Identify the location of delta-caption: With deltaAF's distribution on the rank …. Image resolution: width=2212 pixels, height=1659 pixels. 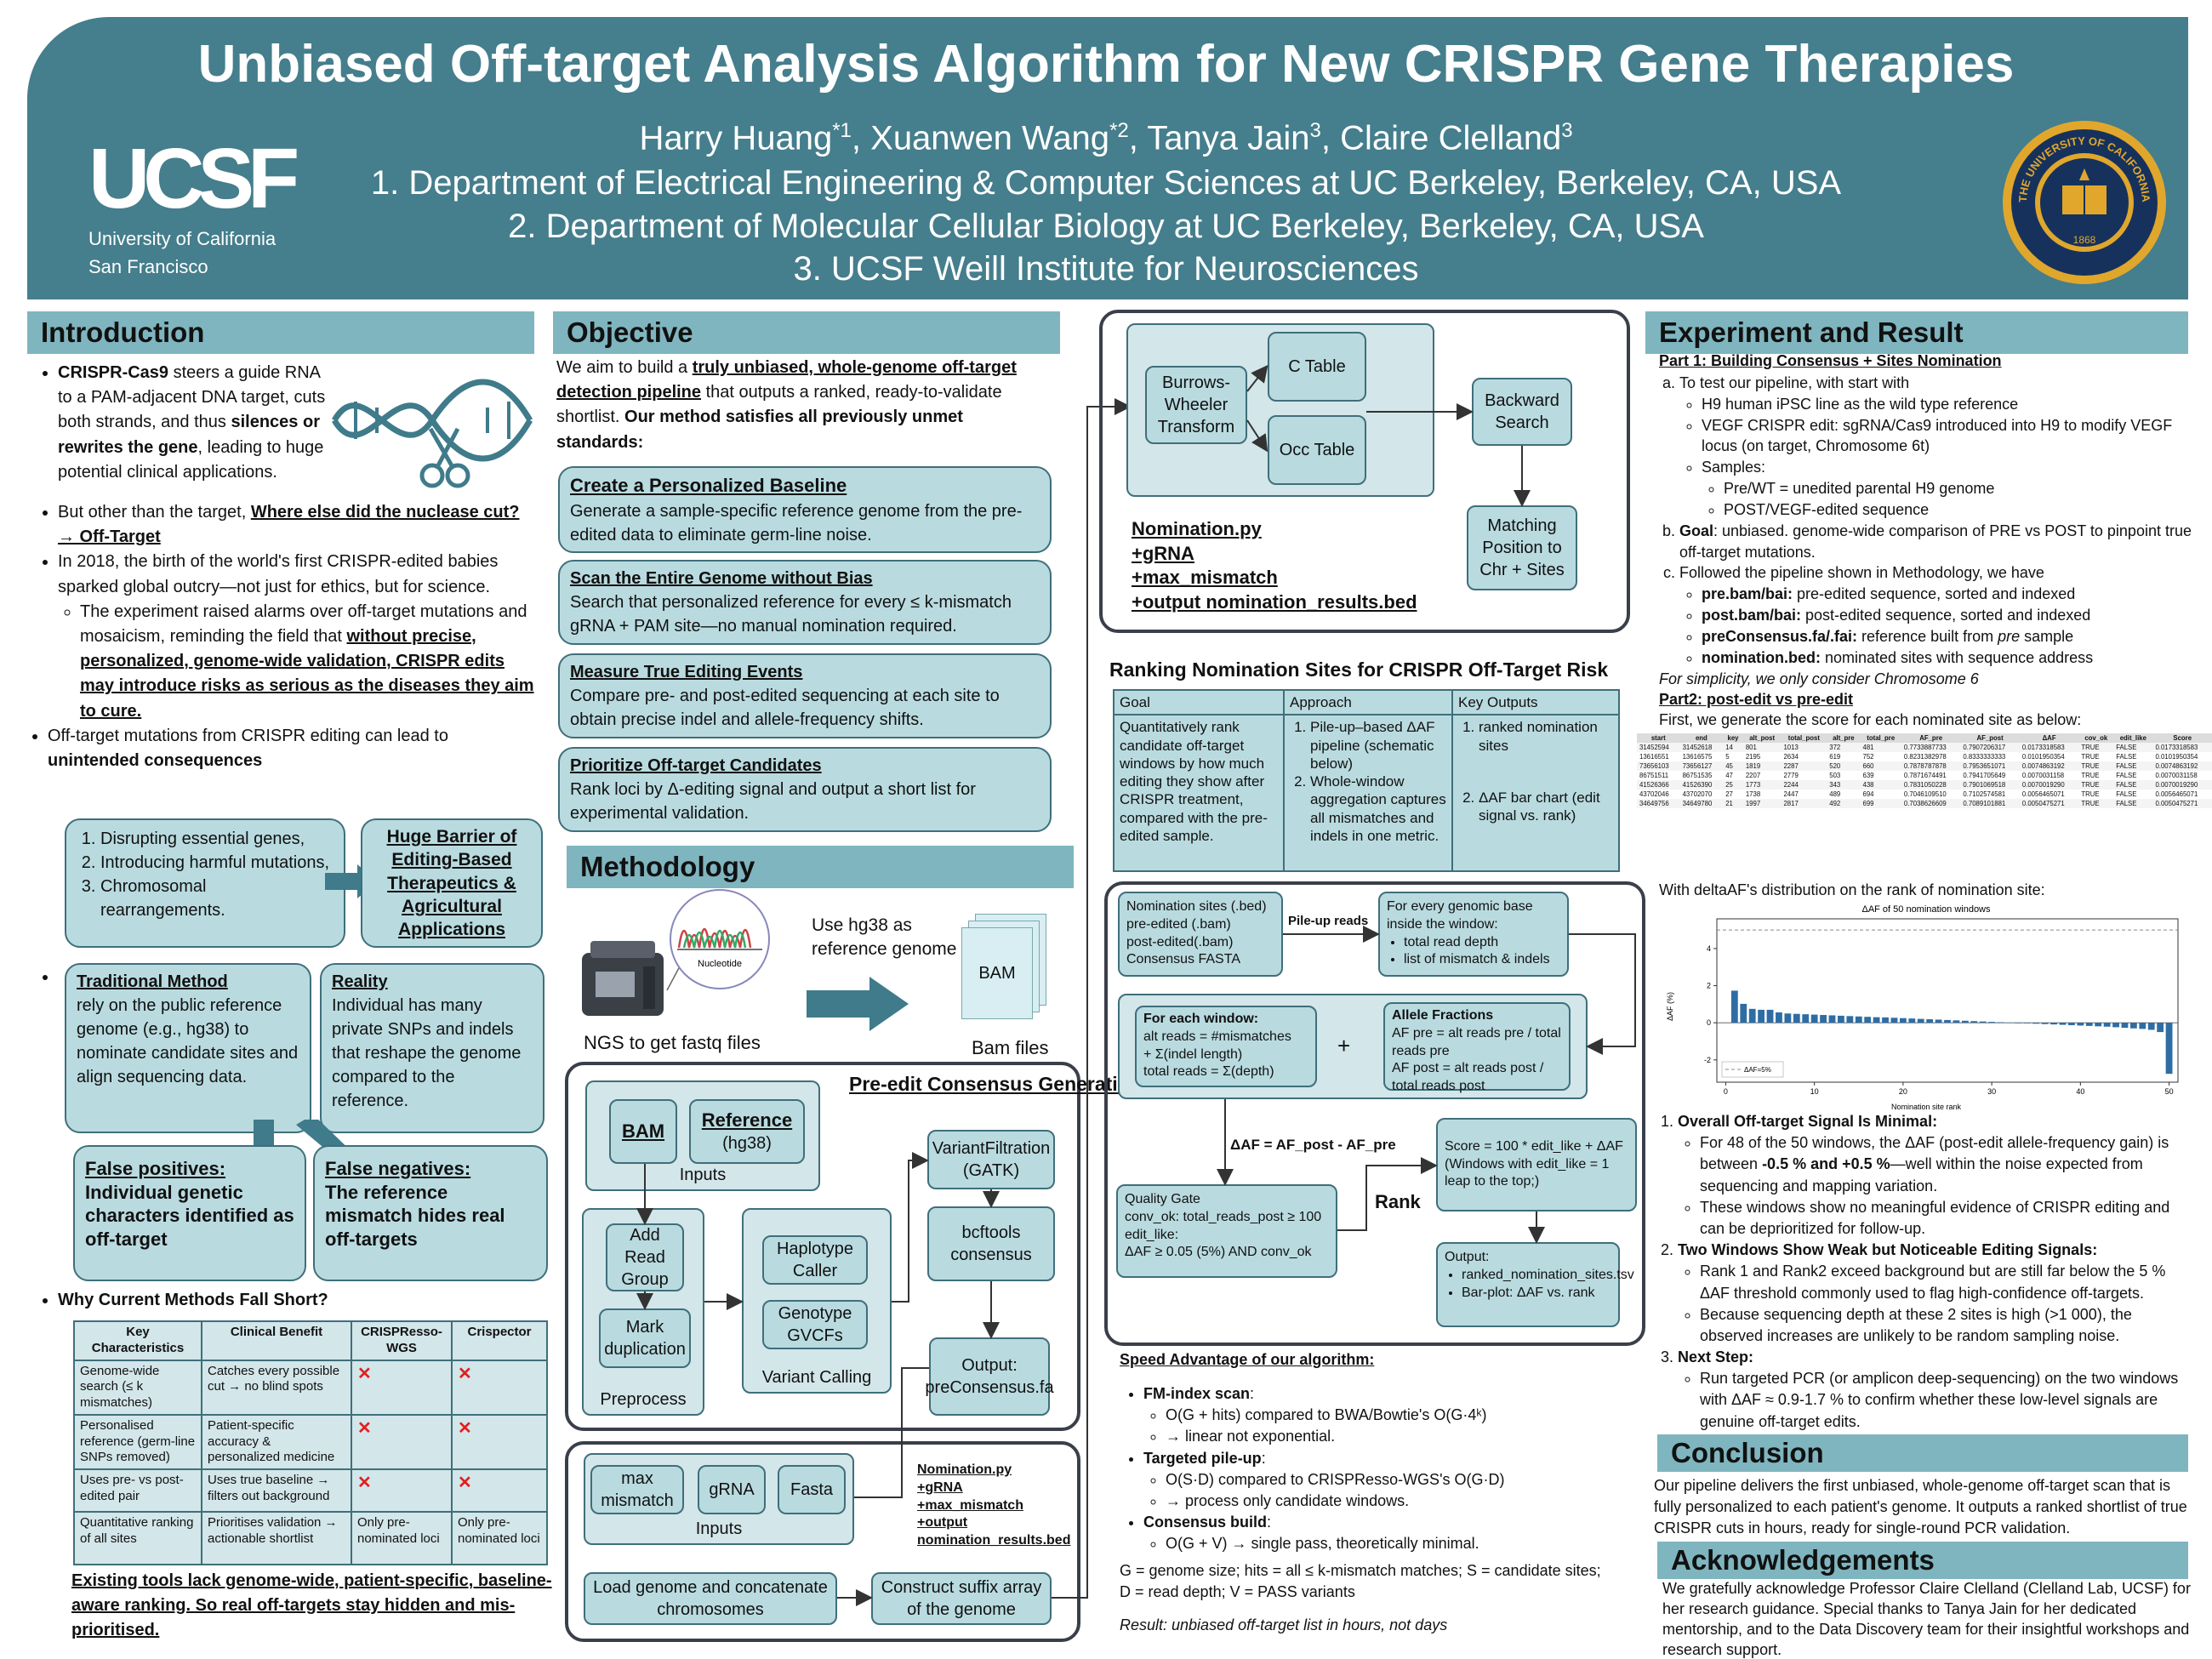
(1852, 889).